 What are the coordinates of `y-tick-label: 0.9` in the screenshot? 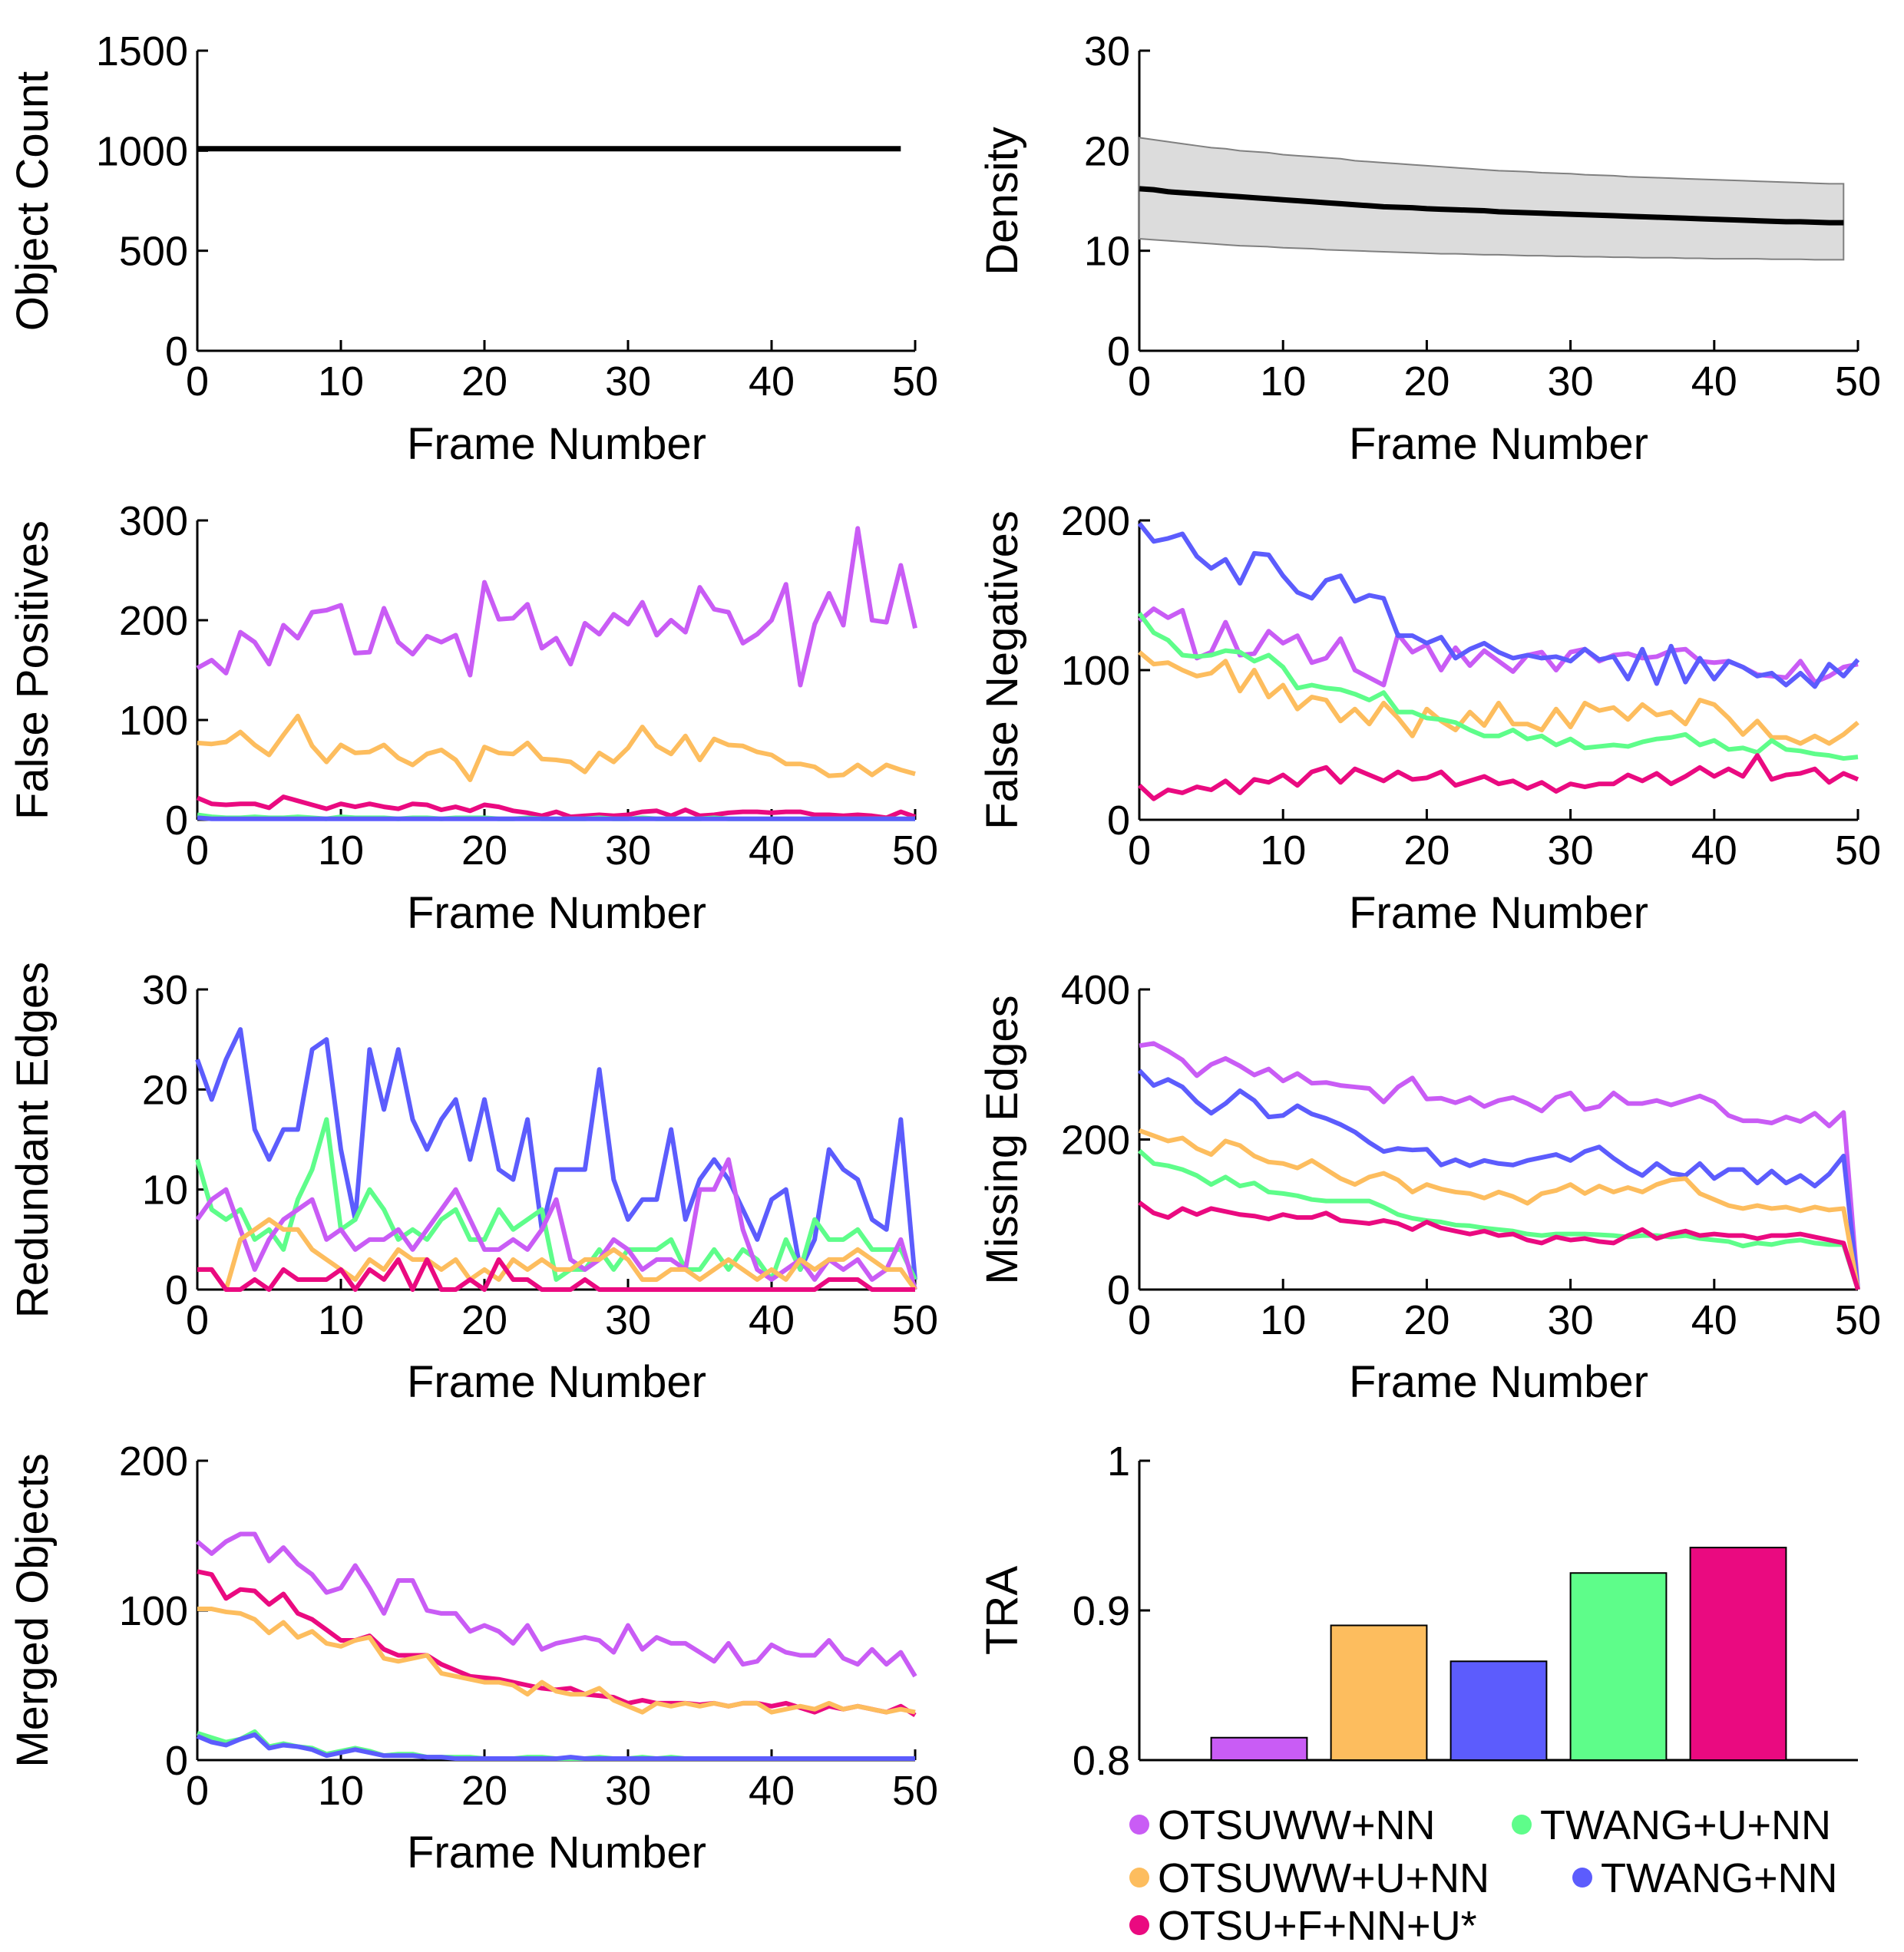 It's located at (1101, 1611).